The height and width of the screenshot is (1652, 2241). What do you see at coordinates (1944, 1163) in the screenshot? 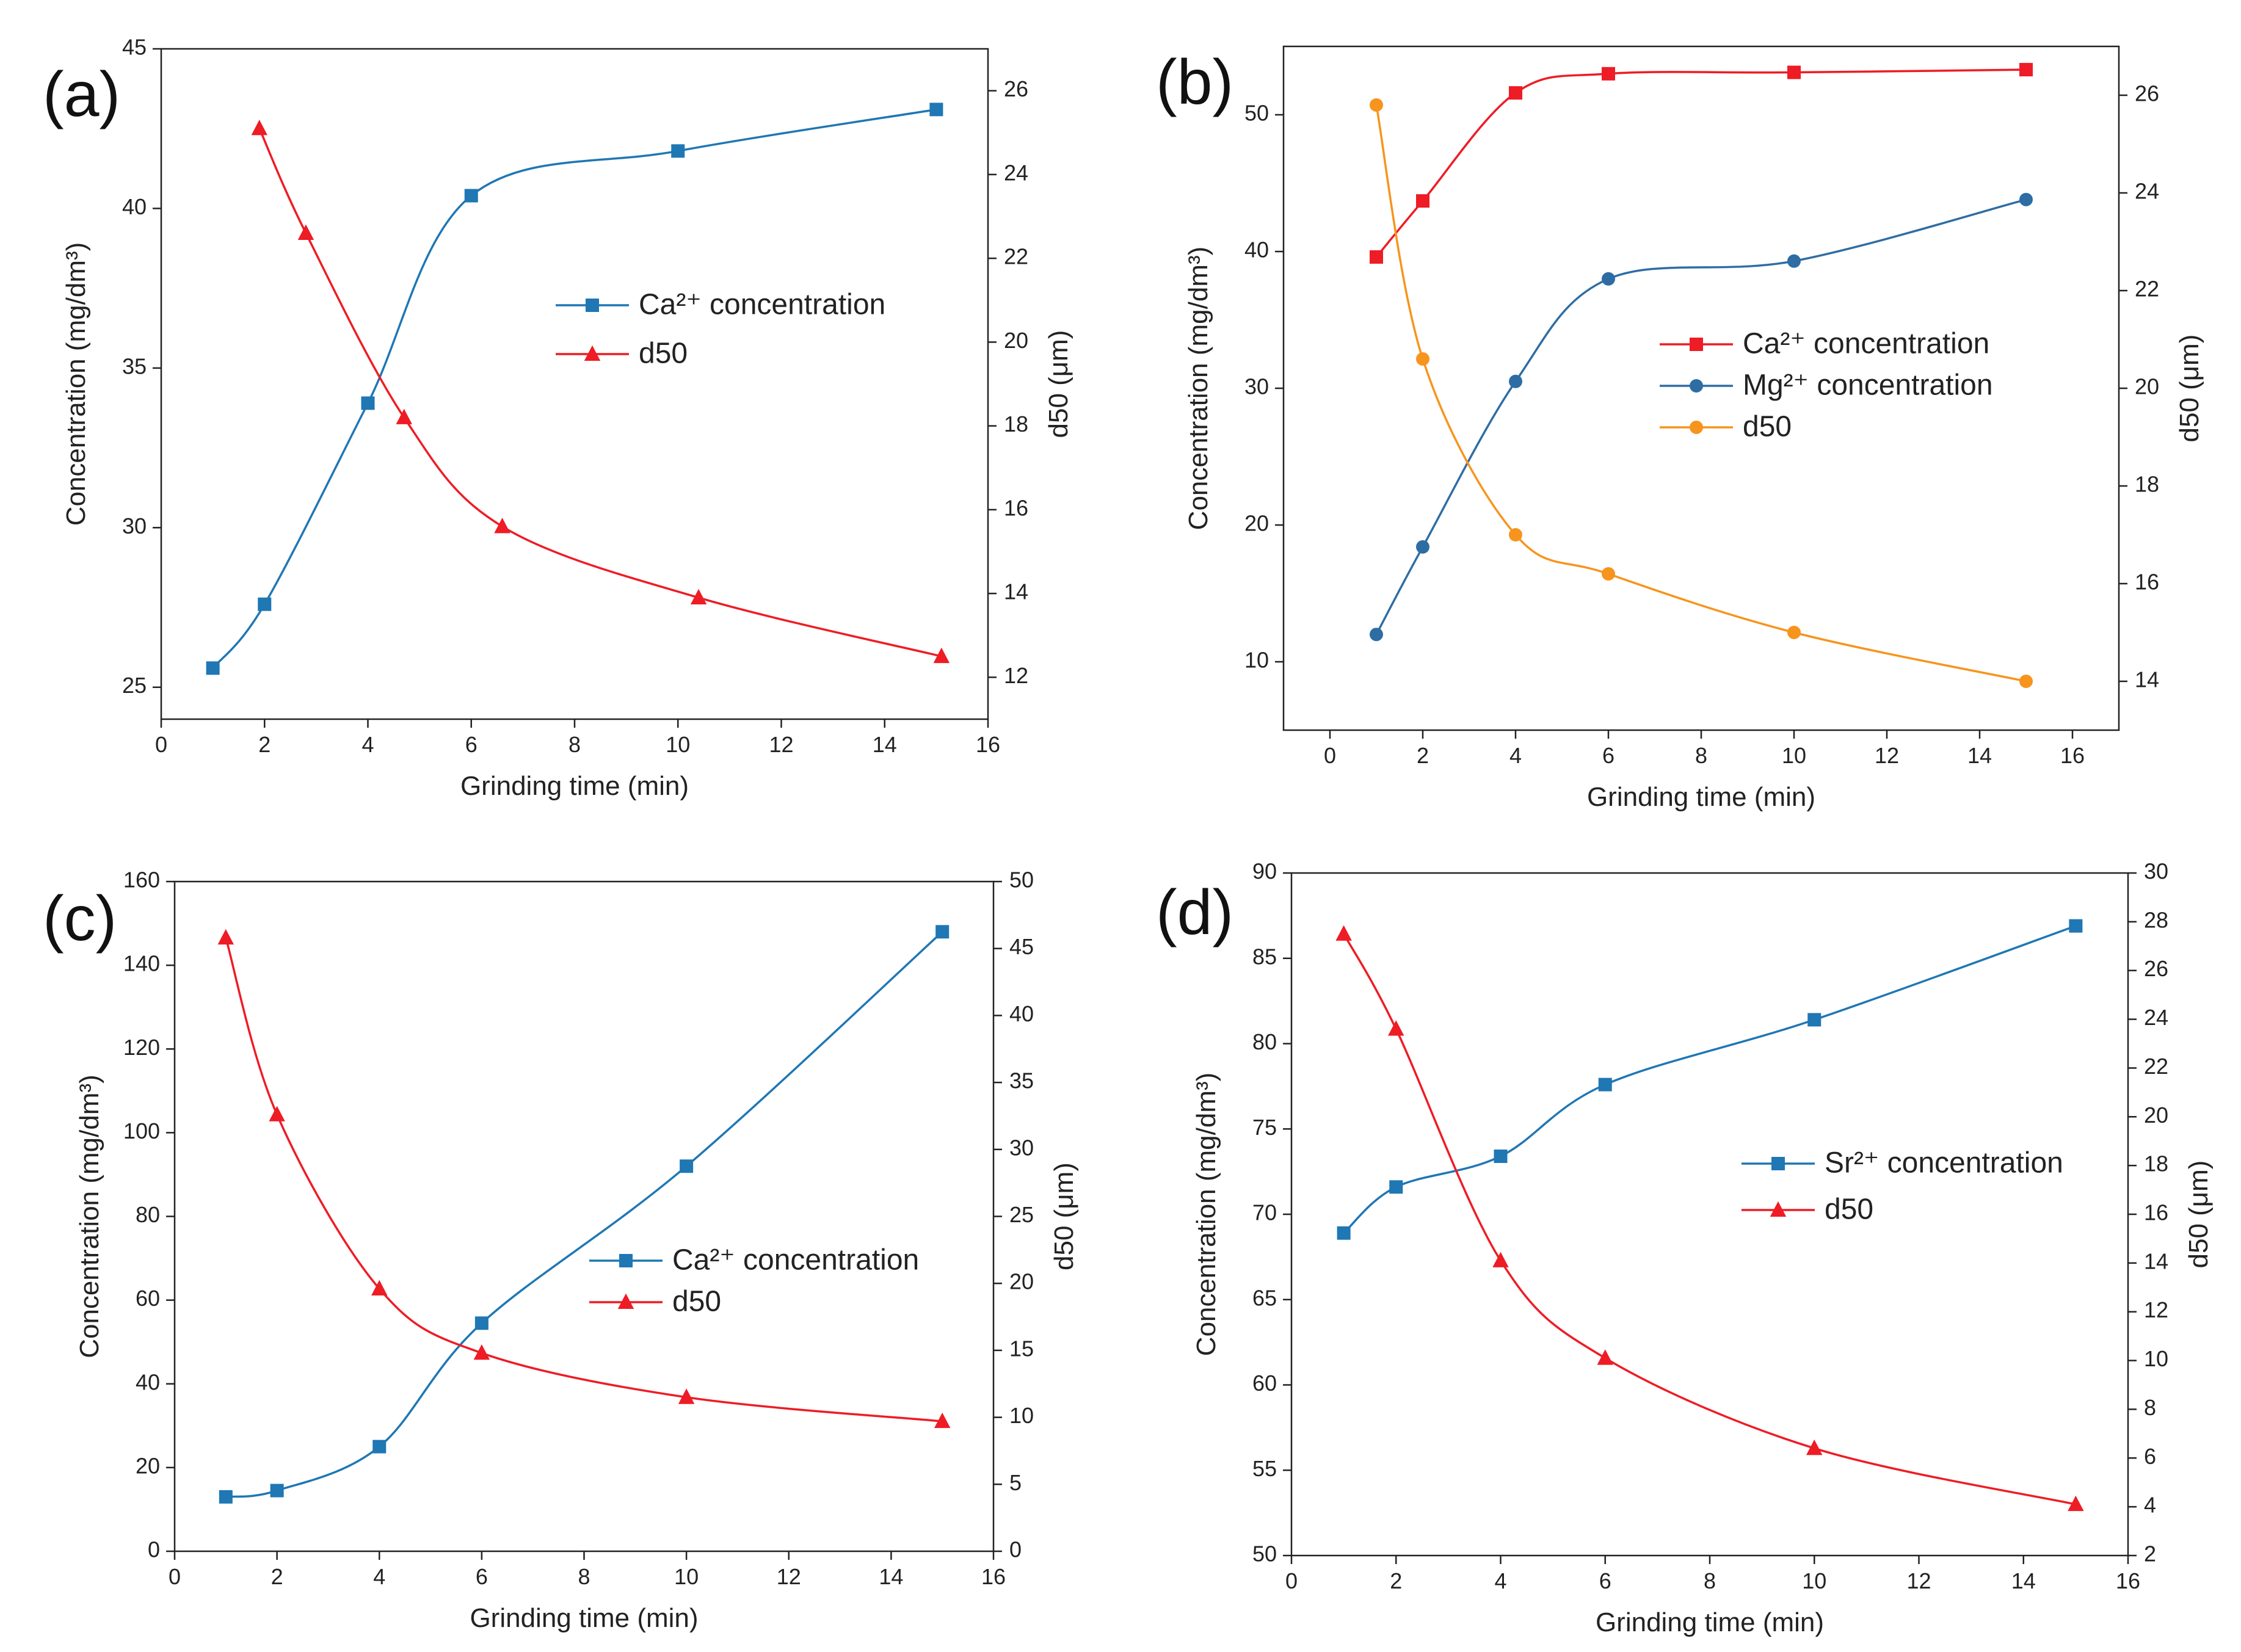
I see `legend-label: Sr²⁺ concentration` at bounding box center [1944, 1163].